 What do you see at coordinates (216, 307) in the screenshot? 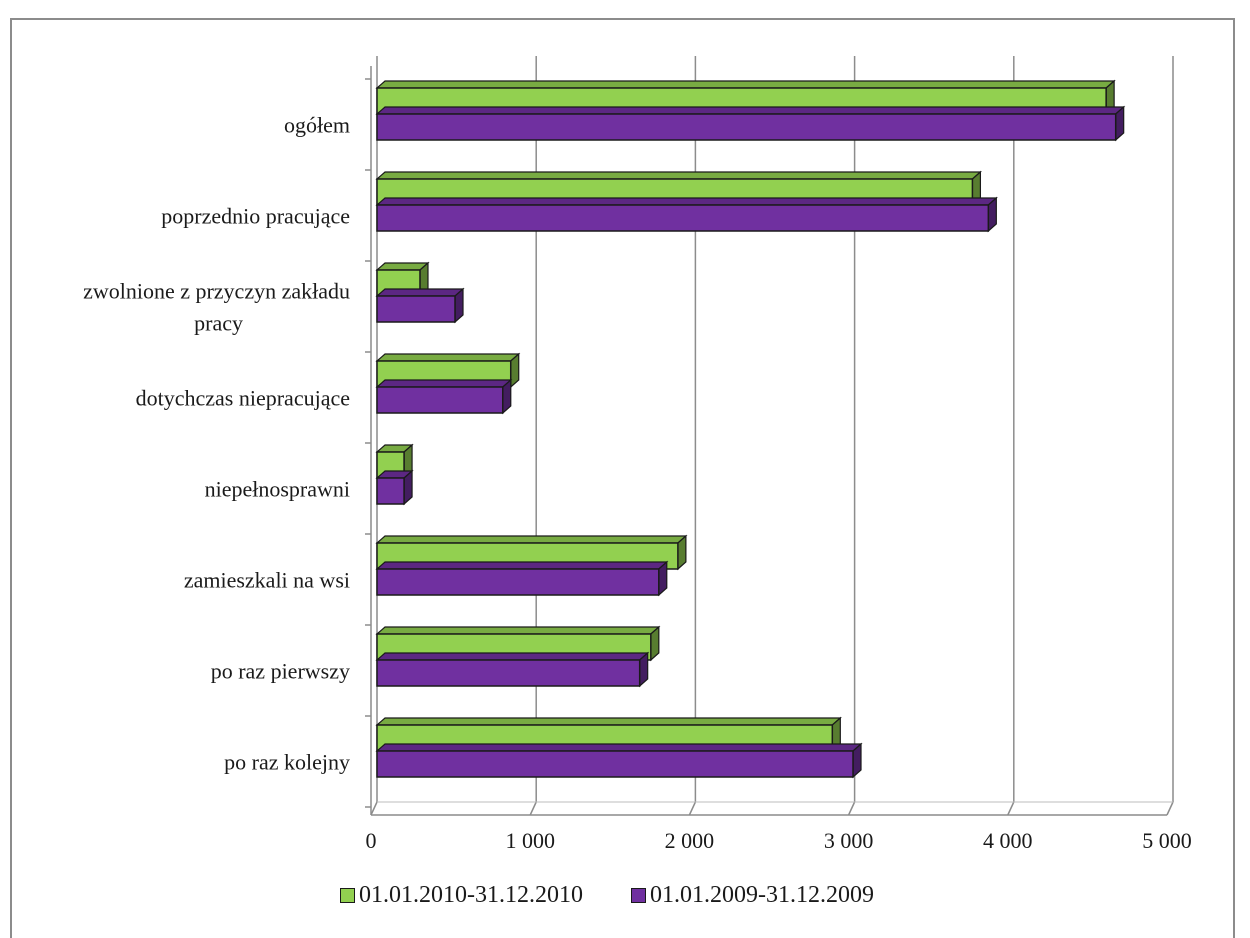
I see `category-label-2: zwolnione z przyczyn zakładu pracy` at bounding box center [216, 307].